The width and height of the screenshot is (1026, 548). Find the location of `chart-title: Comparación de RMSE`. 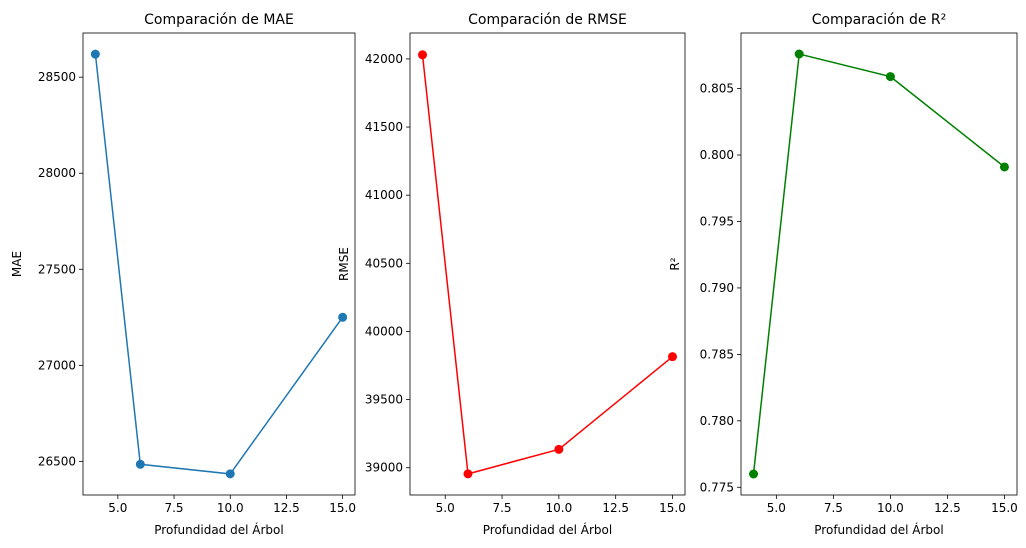

chart-title: Comparación de RMSE is located at coordinates (547, 20).